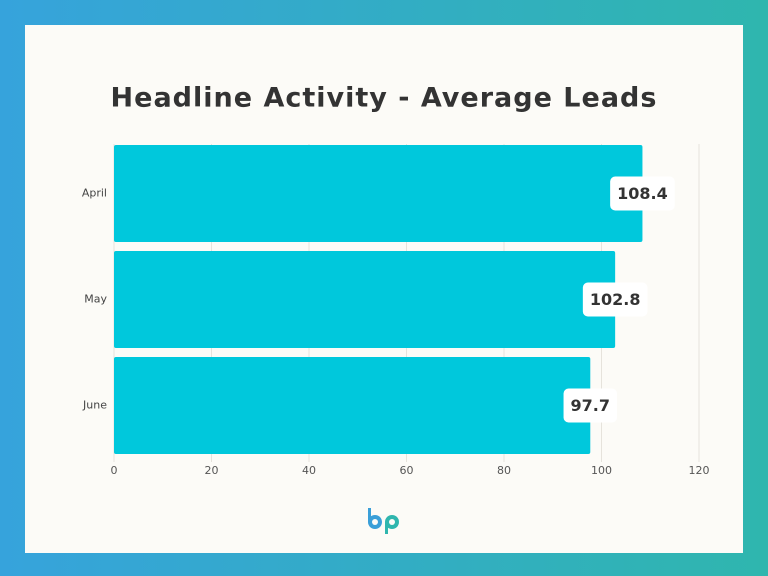 Image resolution: width=768 pixels, height=576 pixels. Describe the element at coordinates (407, 470) in the screenshot. I see `x-tick-label: 60` at that location.